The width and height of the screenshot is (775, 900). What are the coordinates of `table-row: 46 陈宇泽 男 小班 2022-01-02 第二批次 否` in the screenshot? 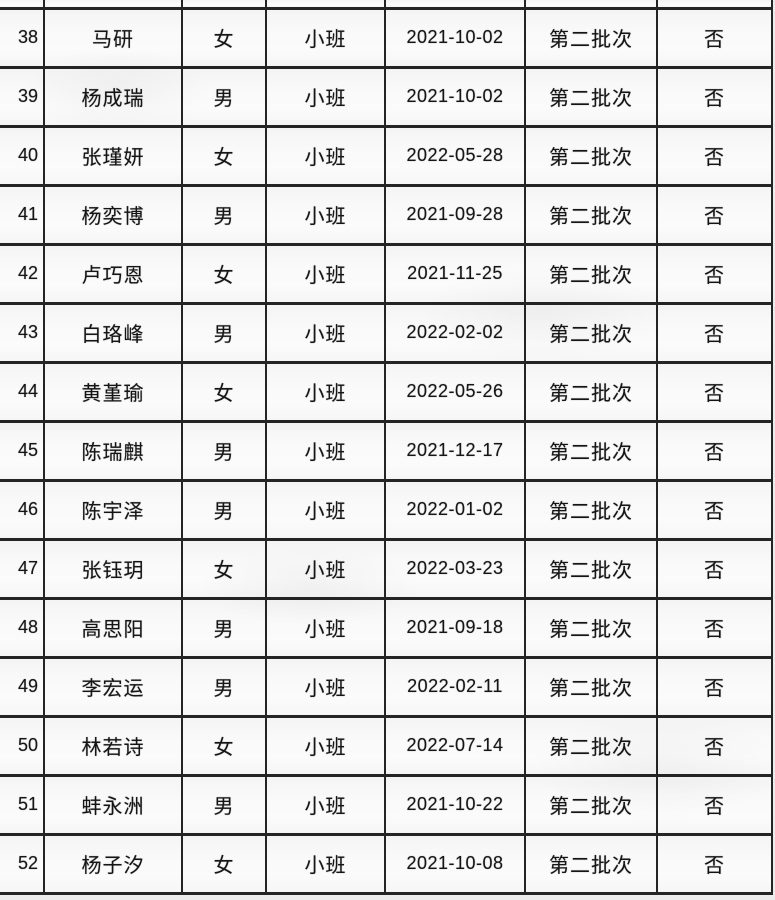 It's located at (386, 509).